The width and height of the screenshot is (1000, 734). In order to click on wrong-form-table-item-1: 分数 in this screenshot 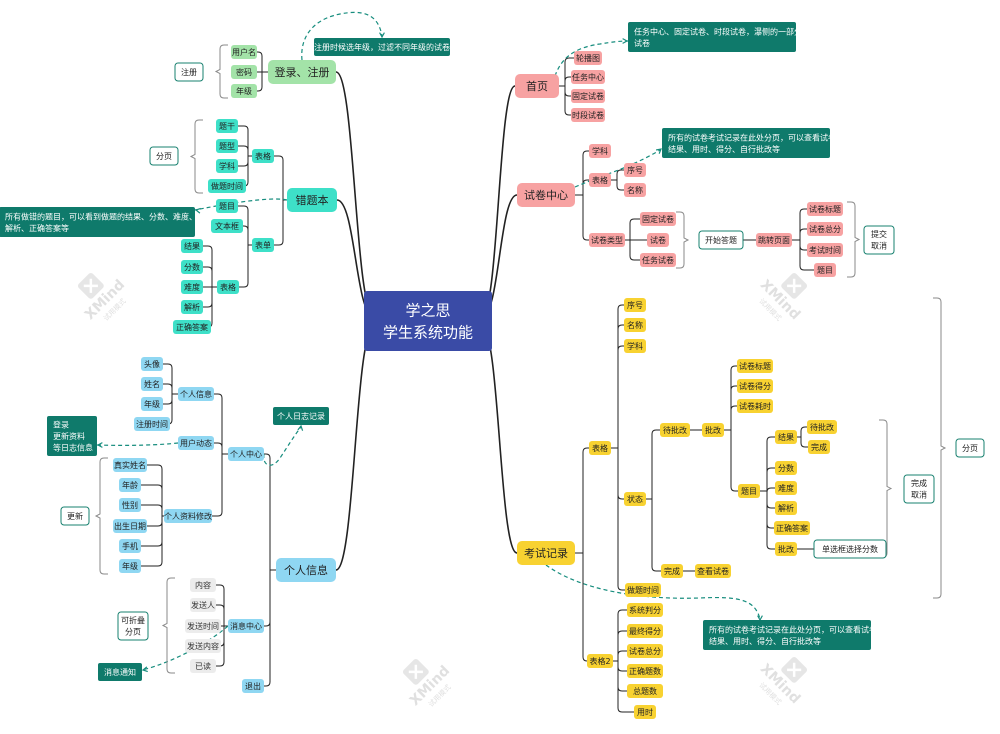, I will do `click(192, 267)`.